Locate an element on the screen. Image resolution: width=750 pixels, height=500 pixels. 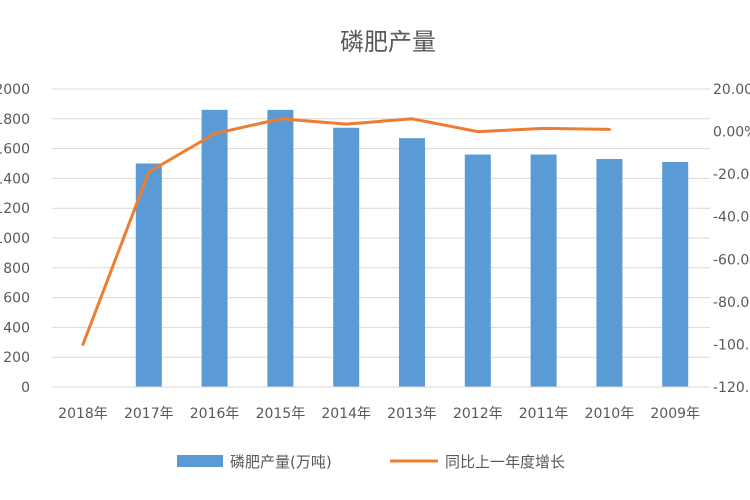
right-tick-label: -100.00% is located at coordinates (731, 345).